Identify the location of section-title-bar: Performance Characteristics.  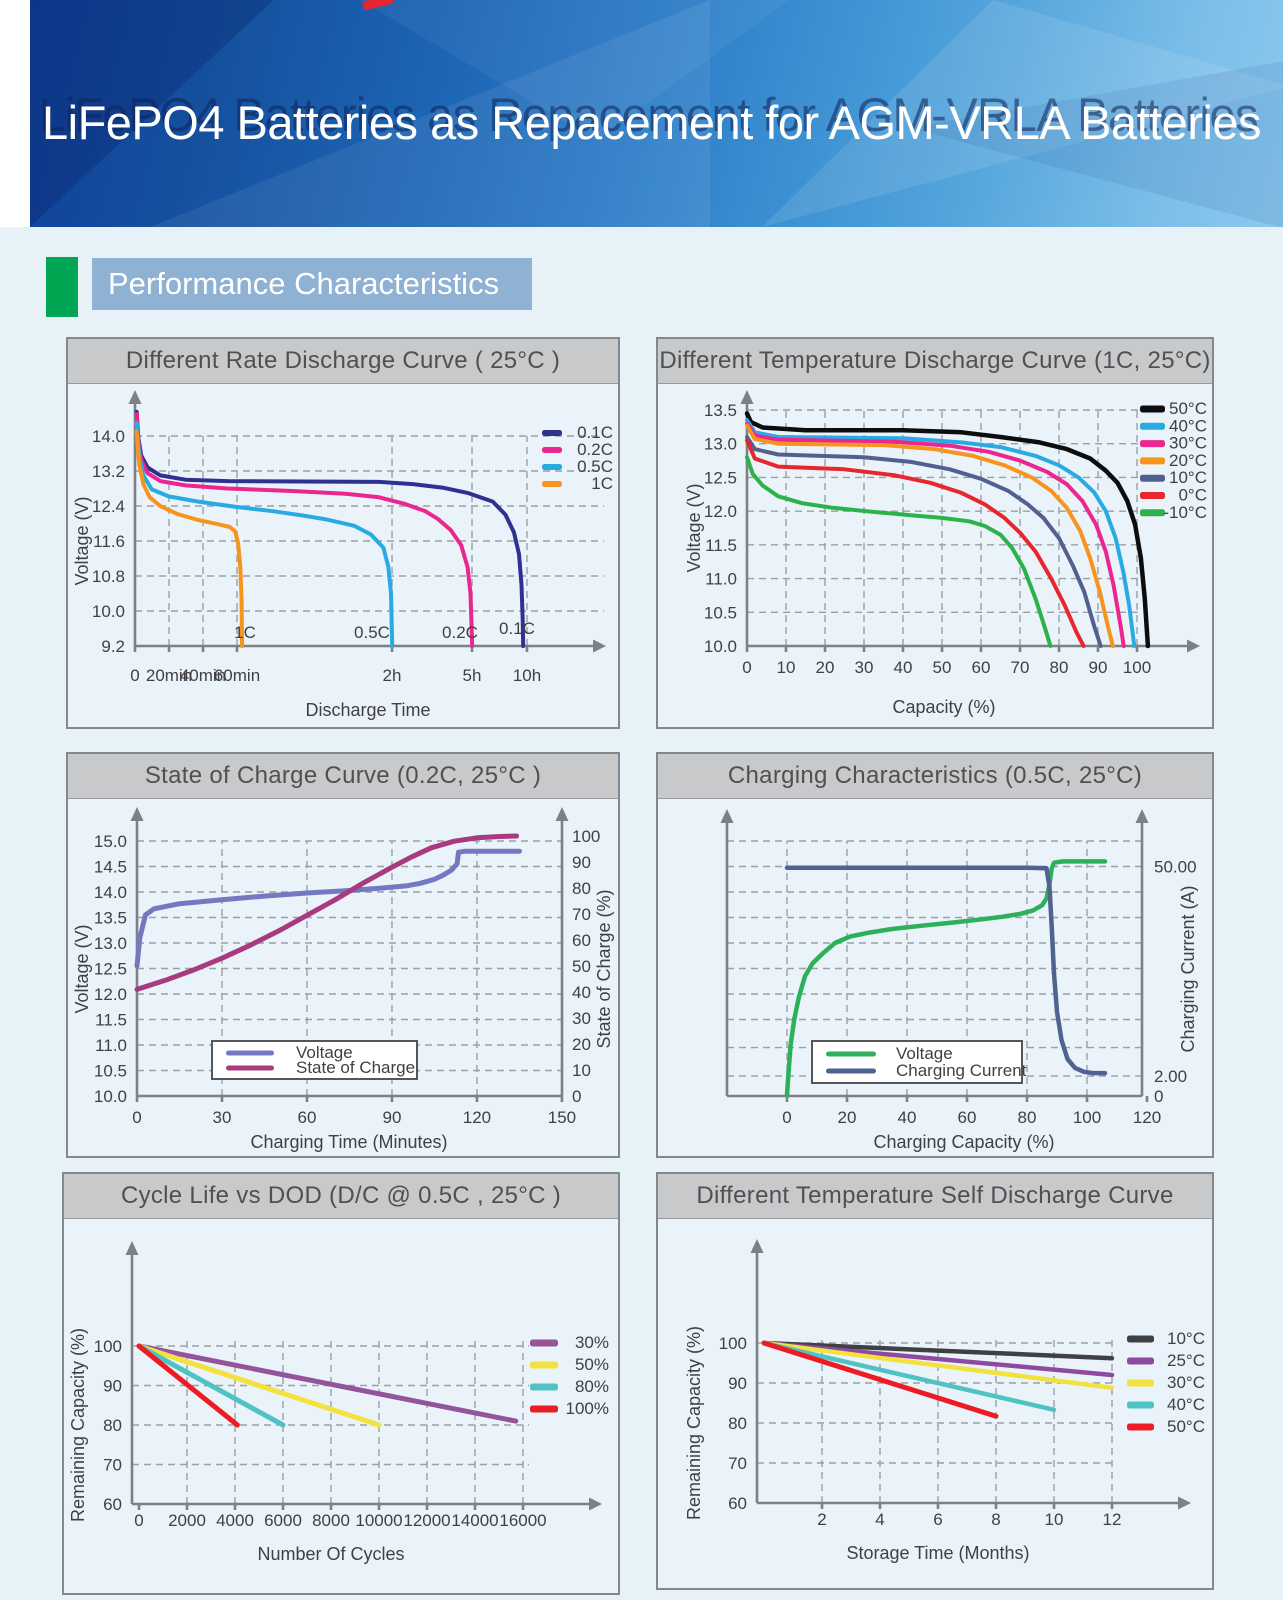
(312, 284).